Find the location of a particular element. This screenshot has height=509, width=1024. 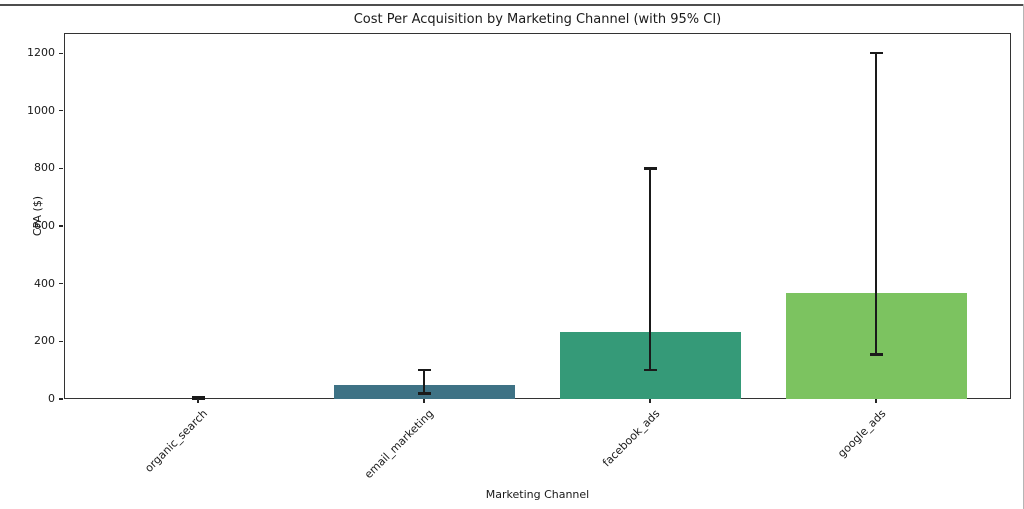

error-cap-lower-google_ads is located at coordinates (876, 354).